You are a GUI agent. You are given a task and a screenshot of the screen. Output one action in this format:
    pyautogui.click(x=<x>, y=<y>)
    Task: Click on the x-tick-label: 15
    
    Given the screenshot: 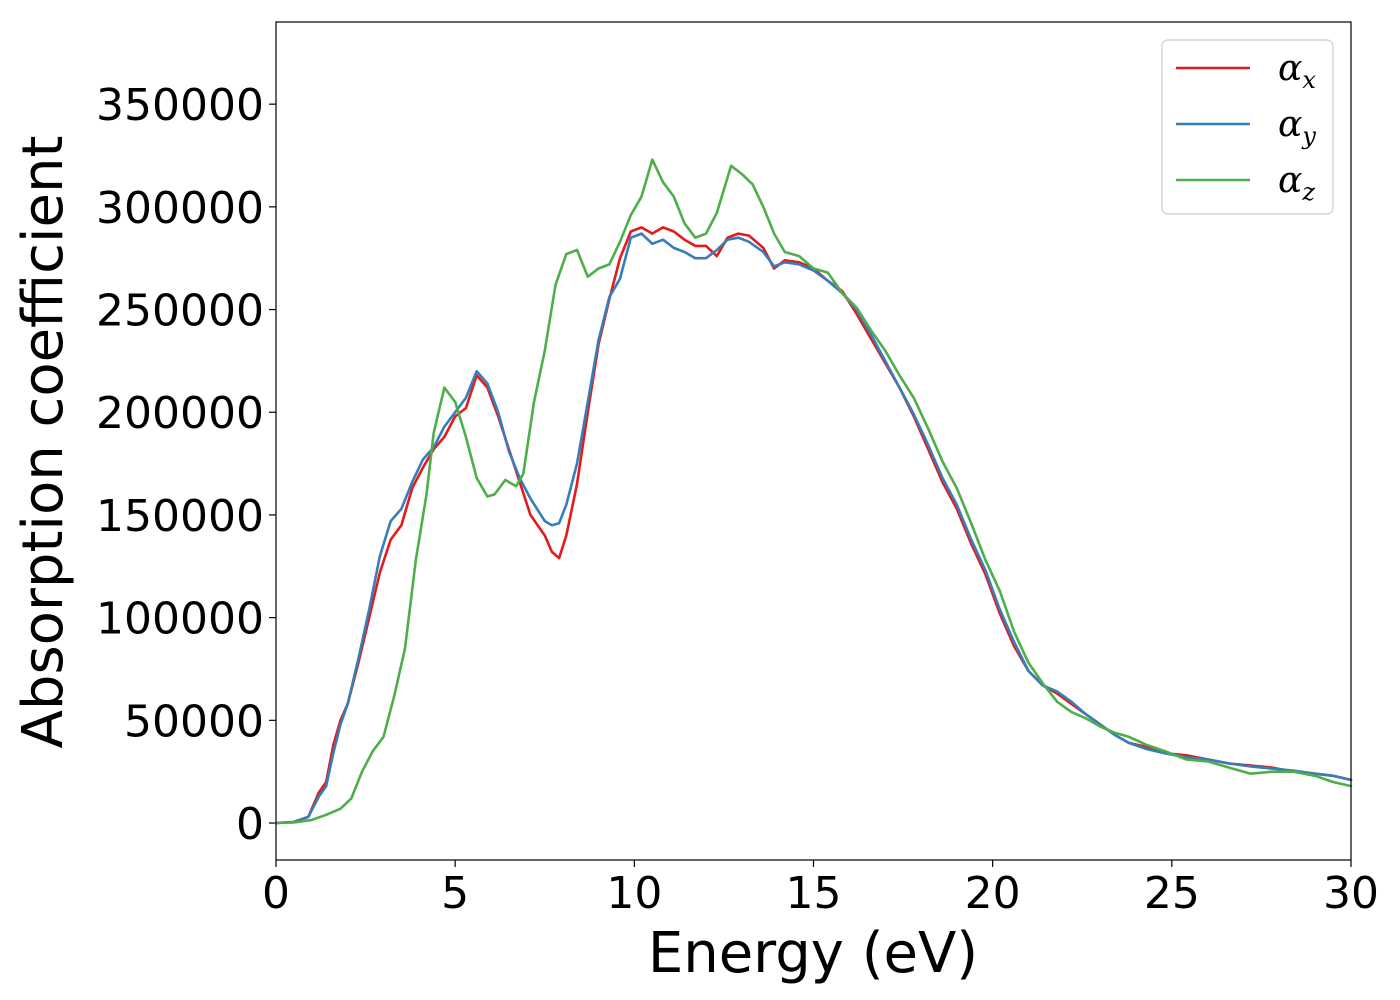 What is the action you would take?
    pyautogui.click(x=814, y=893)
    